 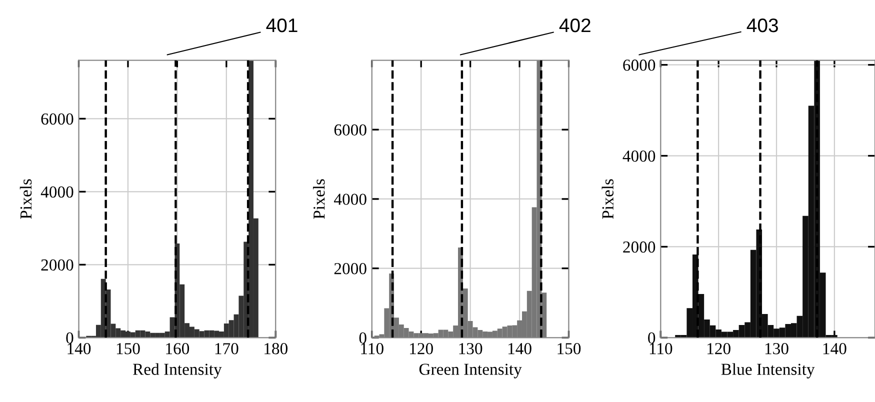 What do you see at coordinates (762, 25) in the screenshot?
I see `text: 403` at bounding box center [762, 25].